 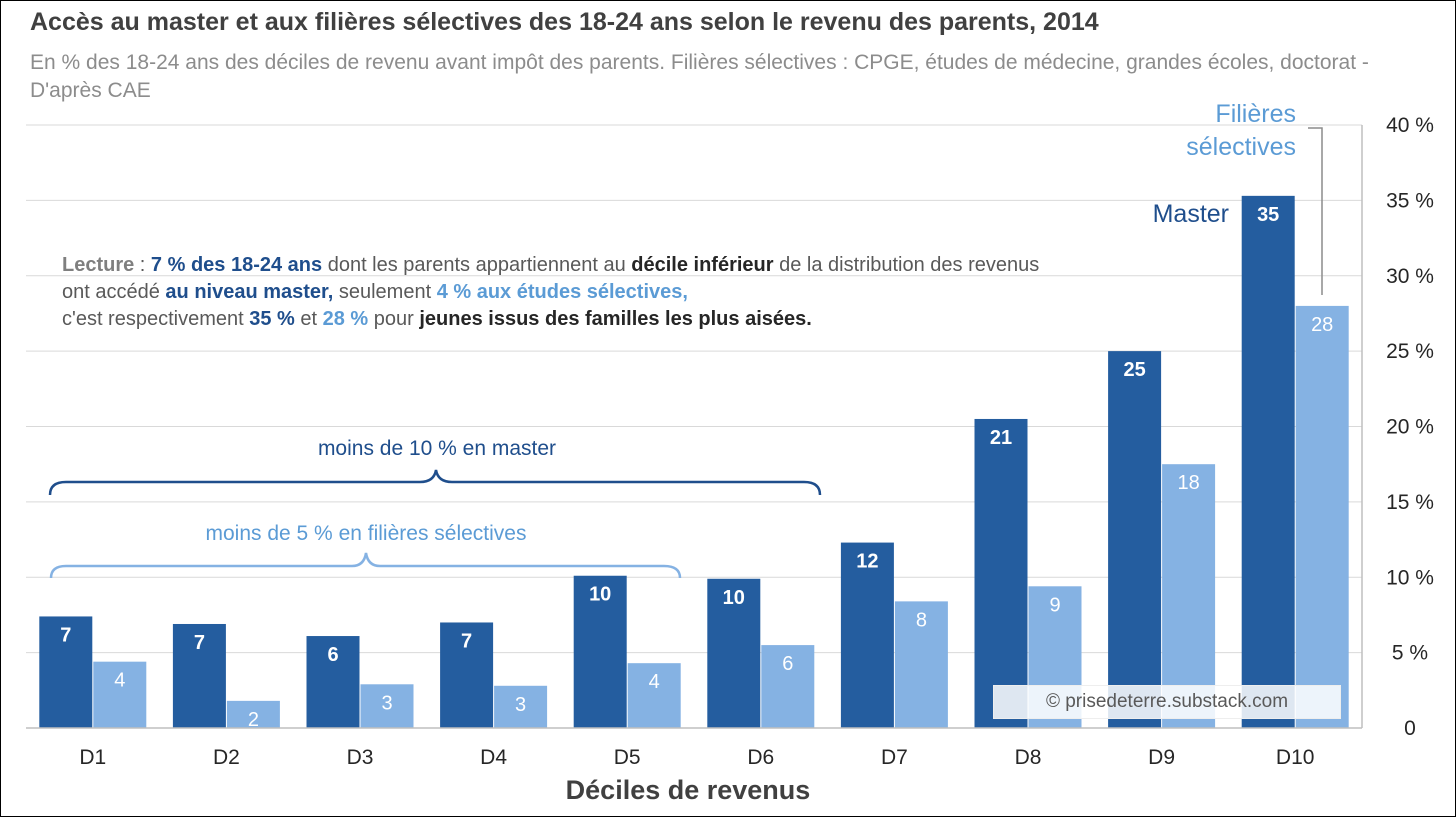 What do you see at coordinates (627, 757) in the screenshot?
I see `x-tick-label-d5: D5` at bounding box center [627, 757].